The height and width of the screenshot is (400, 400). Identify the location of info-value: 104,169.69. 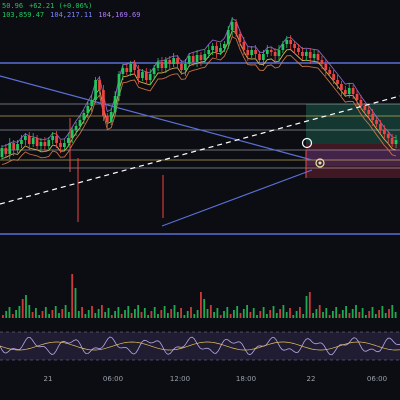
(119, 15).